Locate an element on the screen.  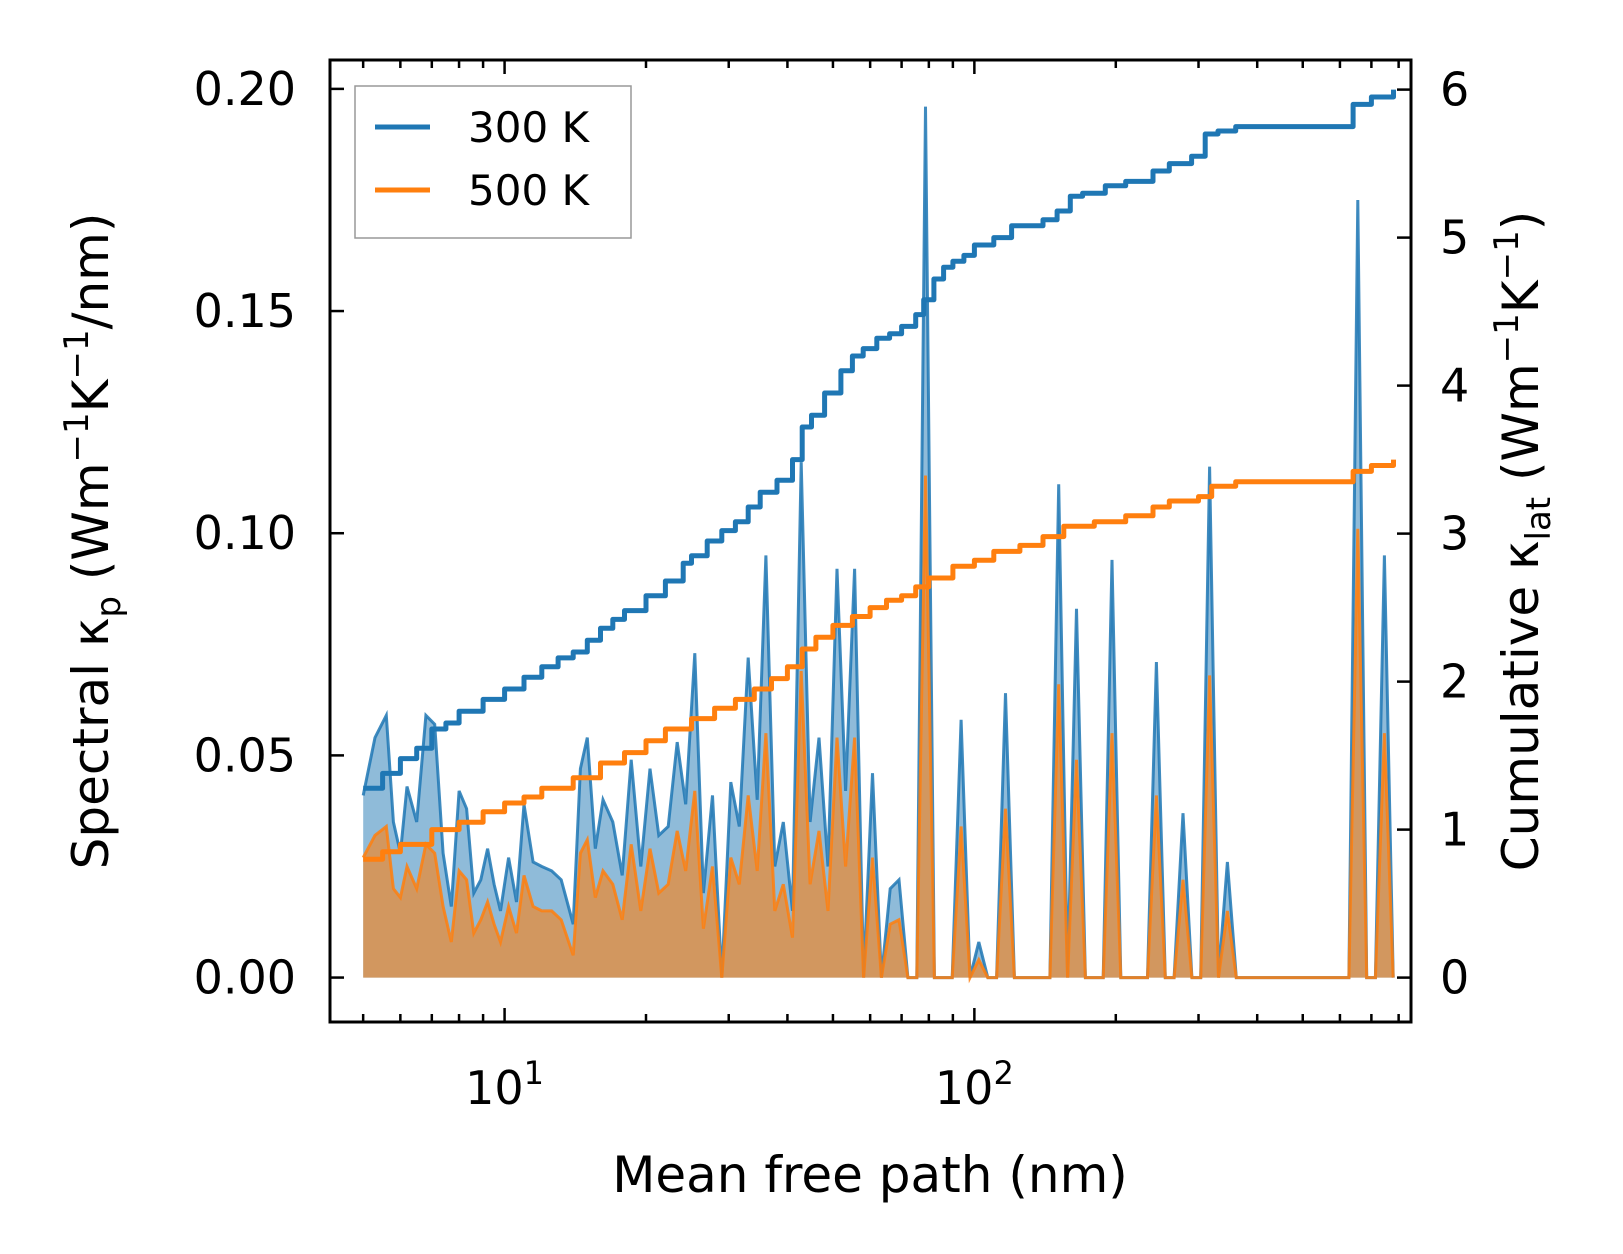
legend: 300 K 500 K is located at coordinates (493, 162).